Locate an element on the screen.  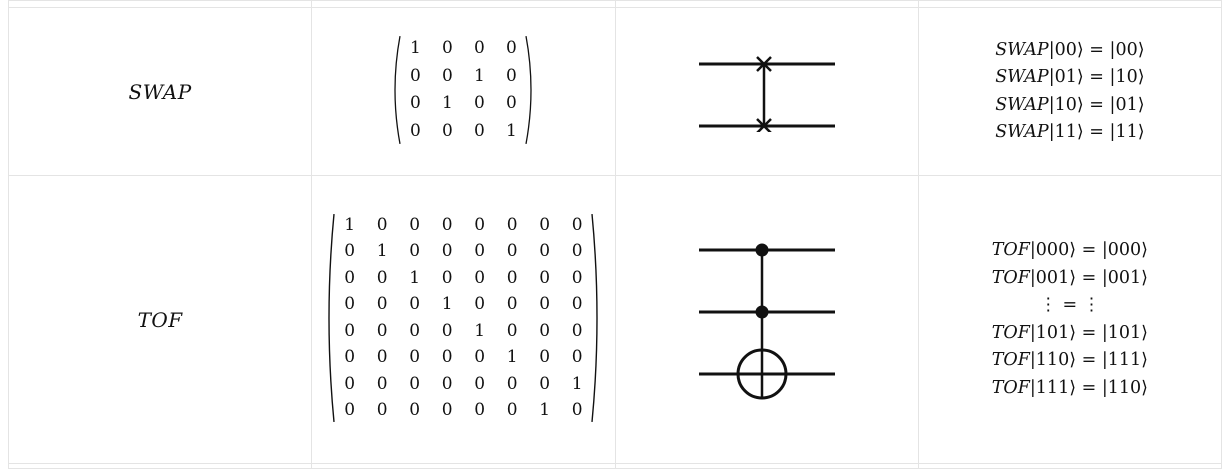
circuit-cell is located at coordinates (766, 91).